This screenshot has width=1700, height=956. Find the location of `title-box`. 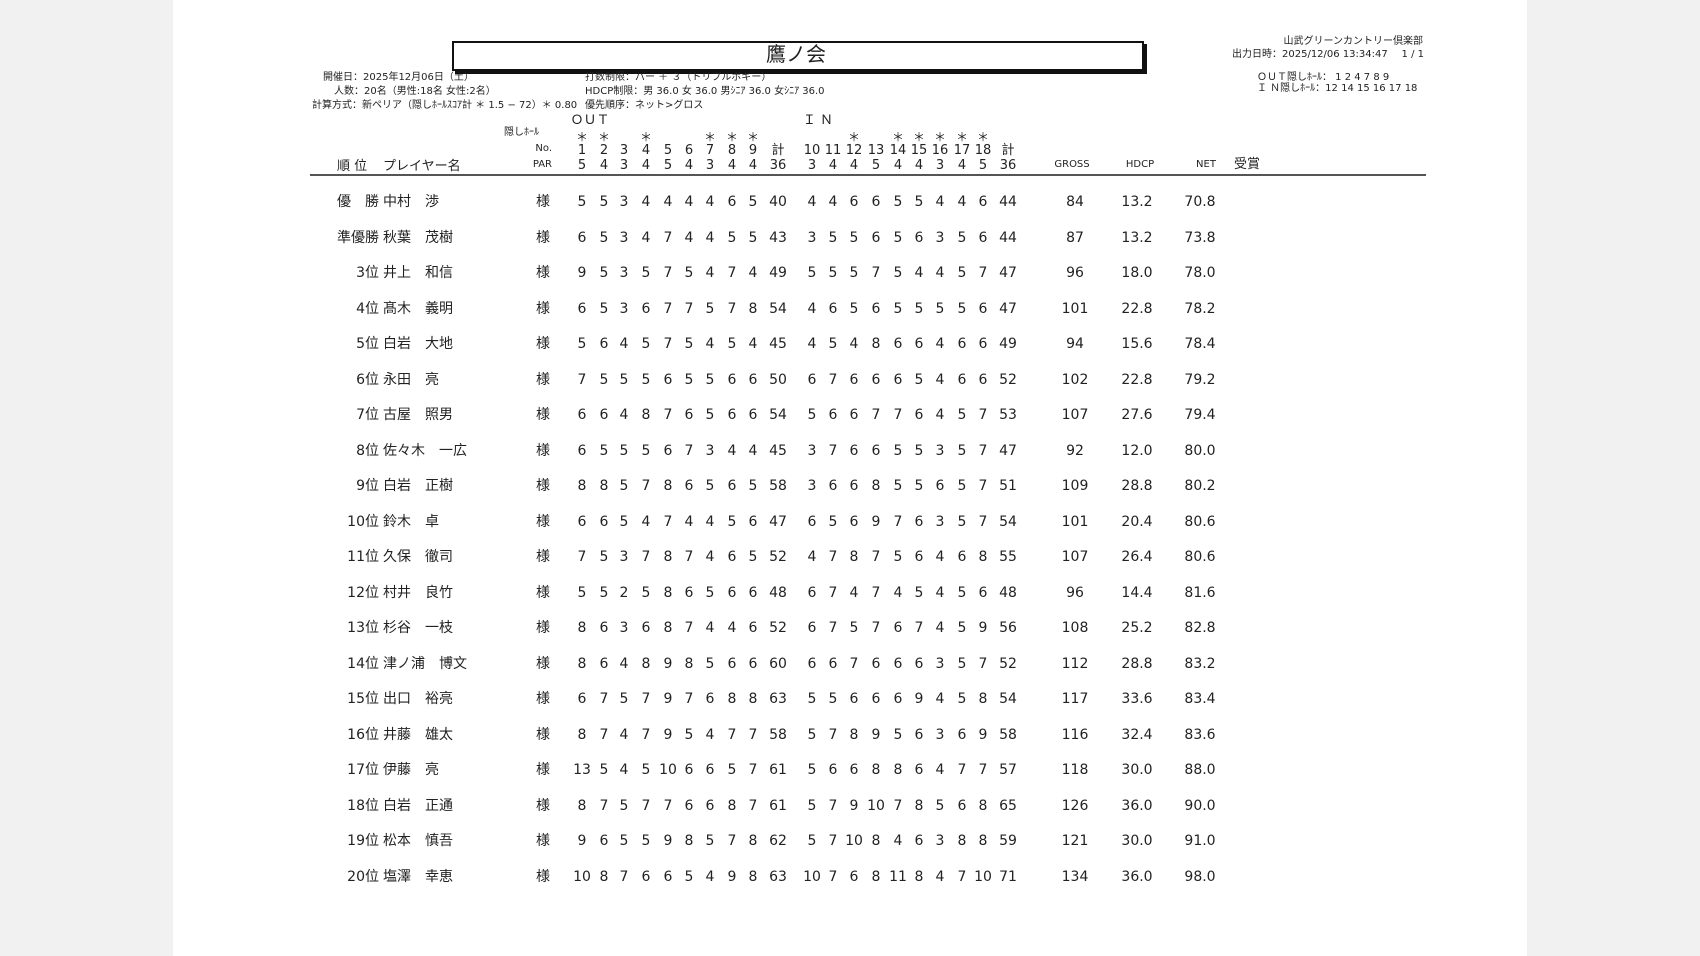

title-box is located at coordinates (798, 56).